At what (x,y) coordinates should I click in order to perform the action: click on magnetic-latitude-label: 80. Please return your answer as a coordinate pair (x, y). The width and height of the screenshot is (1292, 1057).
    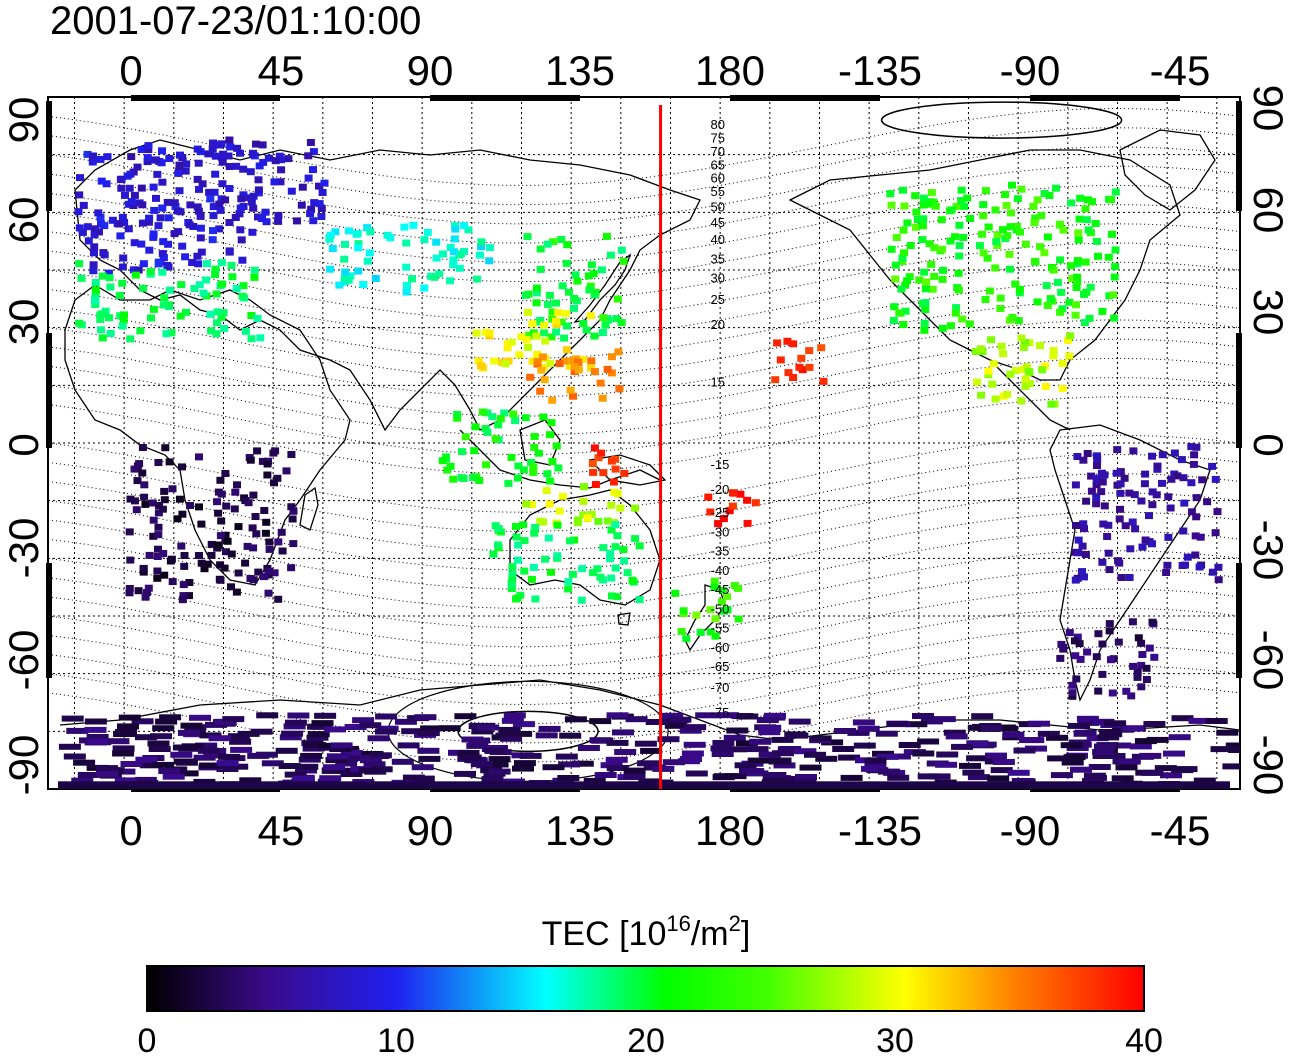
    Looking at the image, I should click on (718, 124).